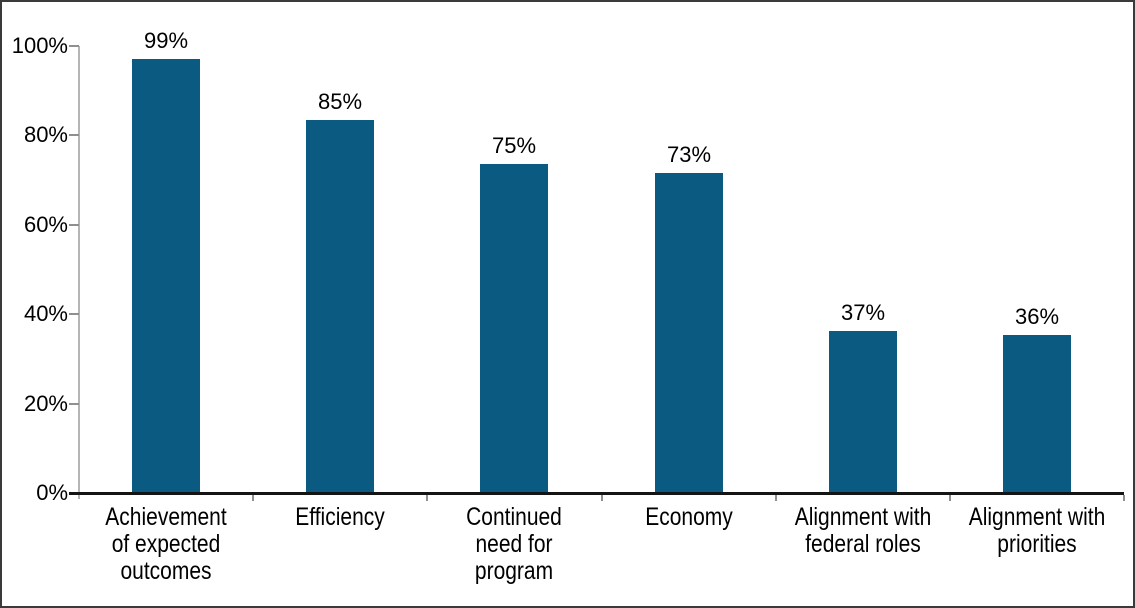  What do you see at coordinates (863, 530) in the screenshot?
I see `category-label: Alignment with federal roles` at bounding box center [863, 530].